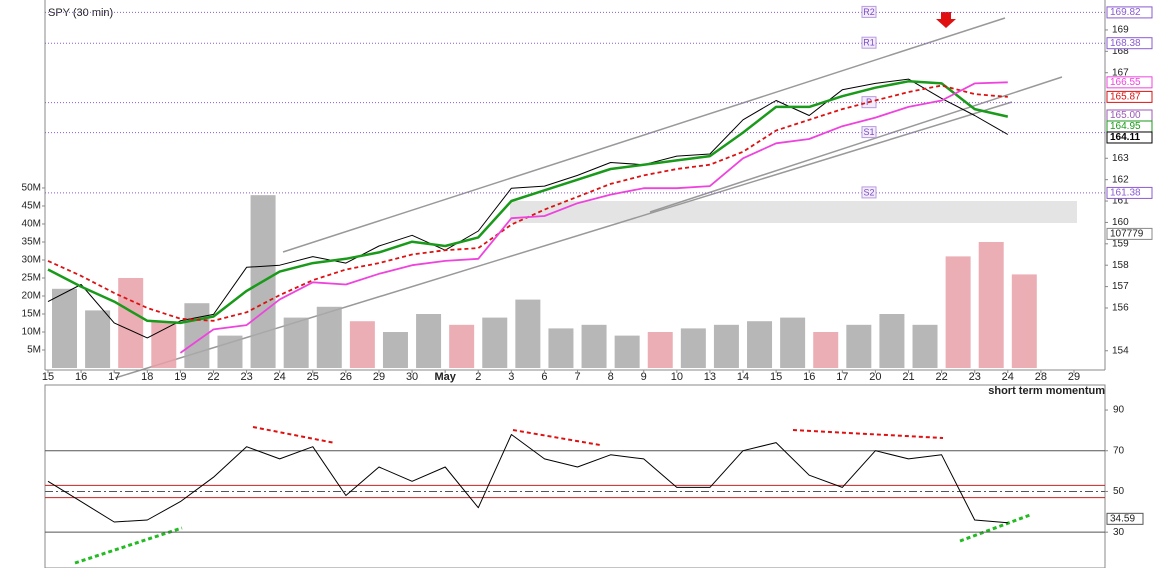 This screenshot has width=1165, height=568. I want to click on price-tag: 161.38, so click(1125, 193).